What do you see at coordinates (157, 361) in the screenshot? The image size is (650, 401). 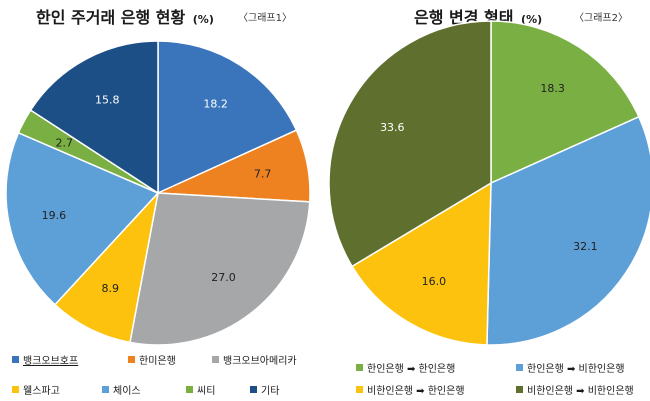 I see `legend-label: 한미은행` at bounding box center [157, 361].